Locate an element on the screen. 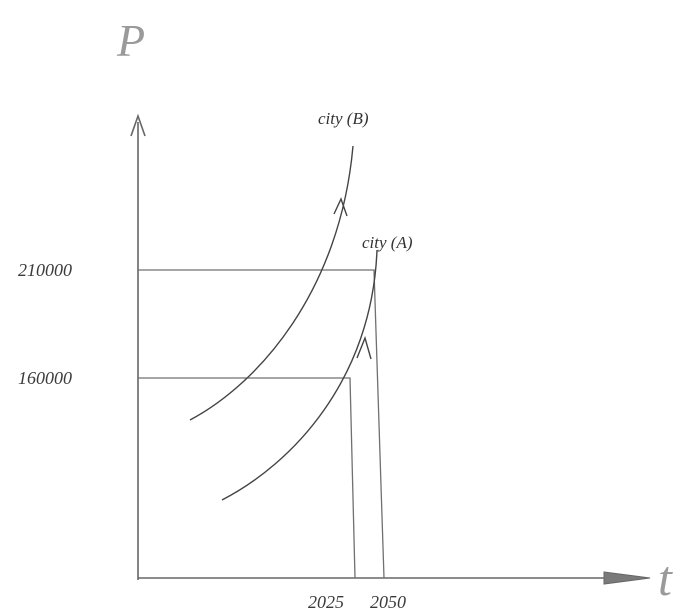 This screenshot has width=692, height=616. x-tick-label-2025: 2025 is located at coordinates (326, 602).